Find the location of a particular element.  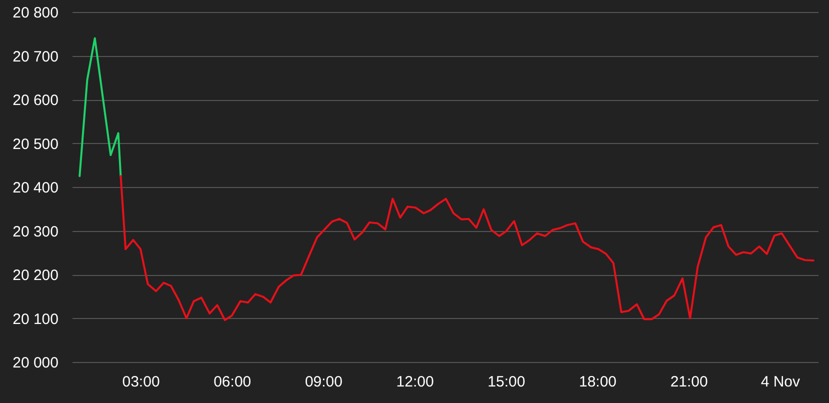

y-tick-label: 20 200 is located at coordinates (35, 275).